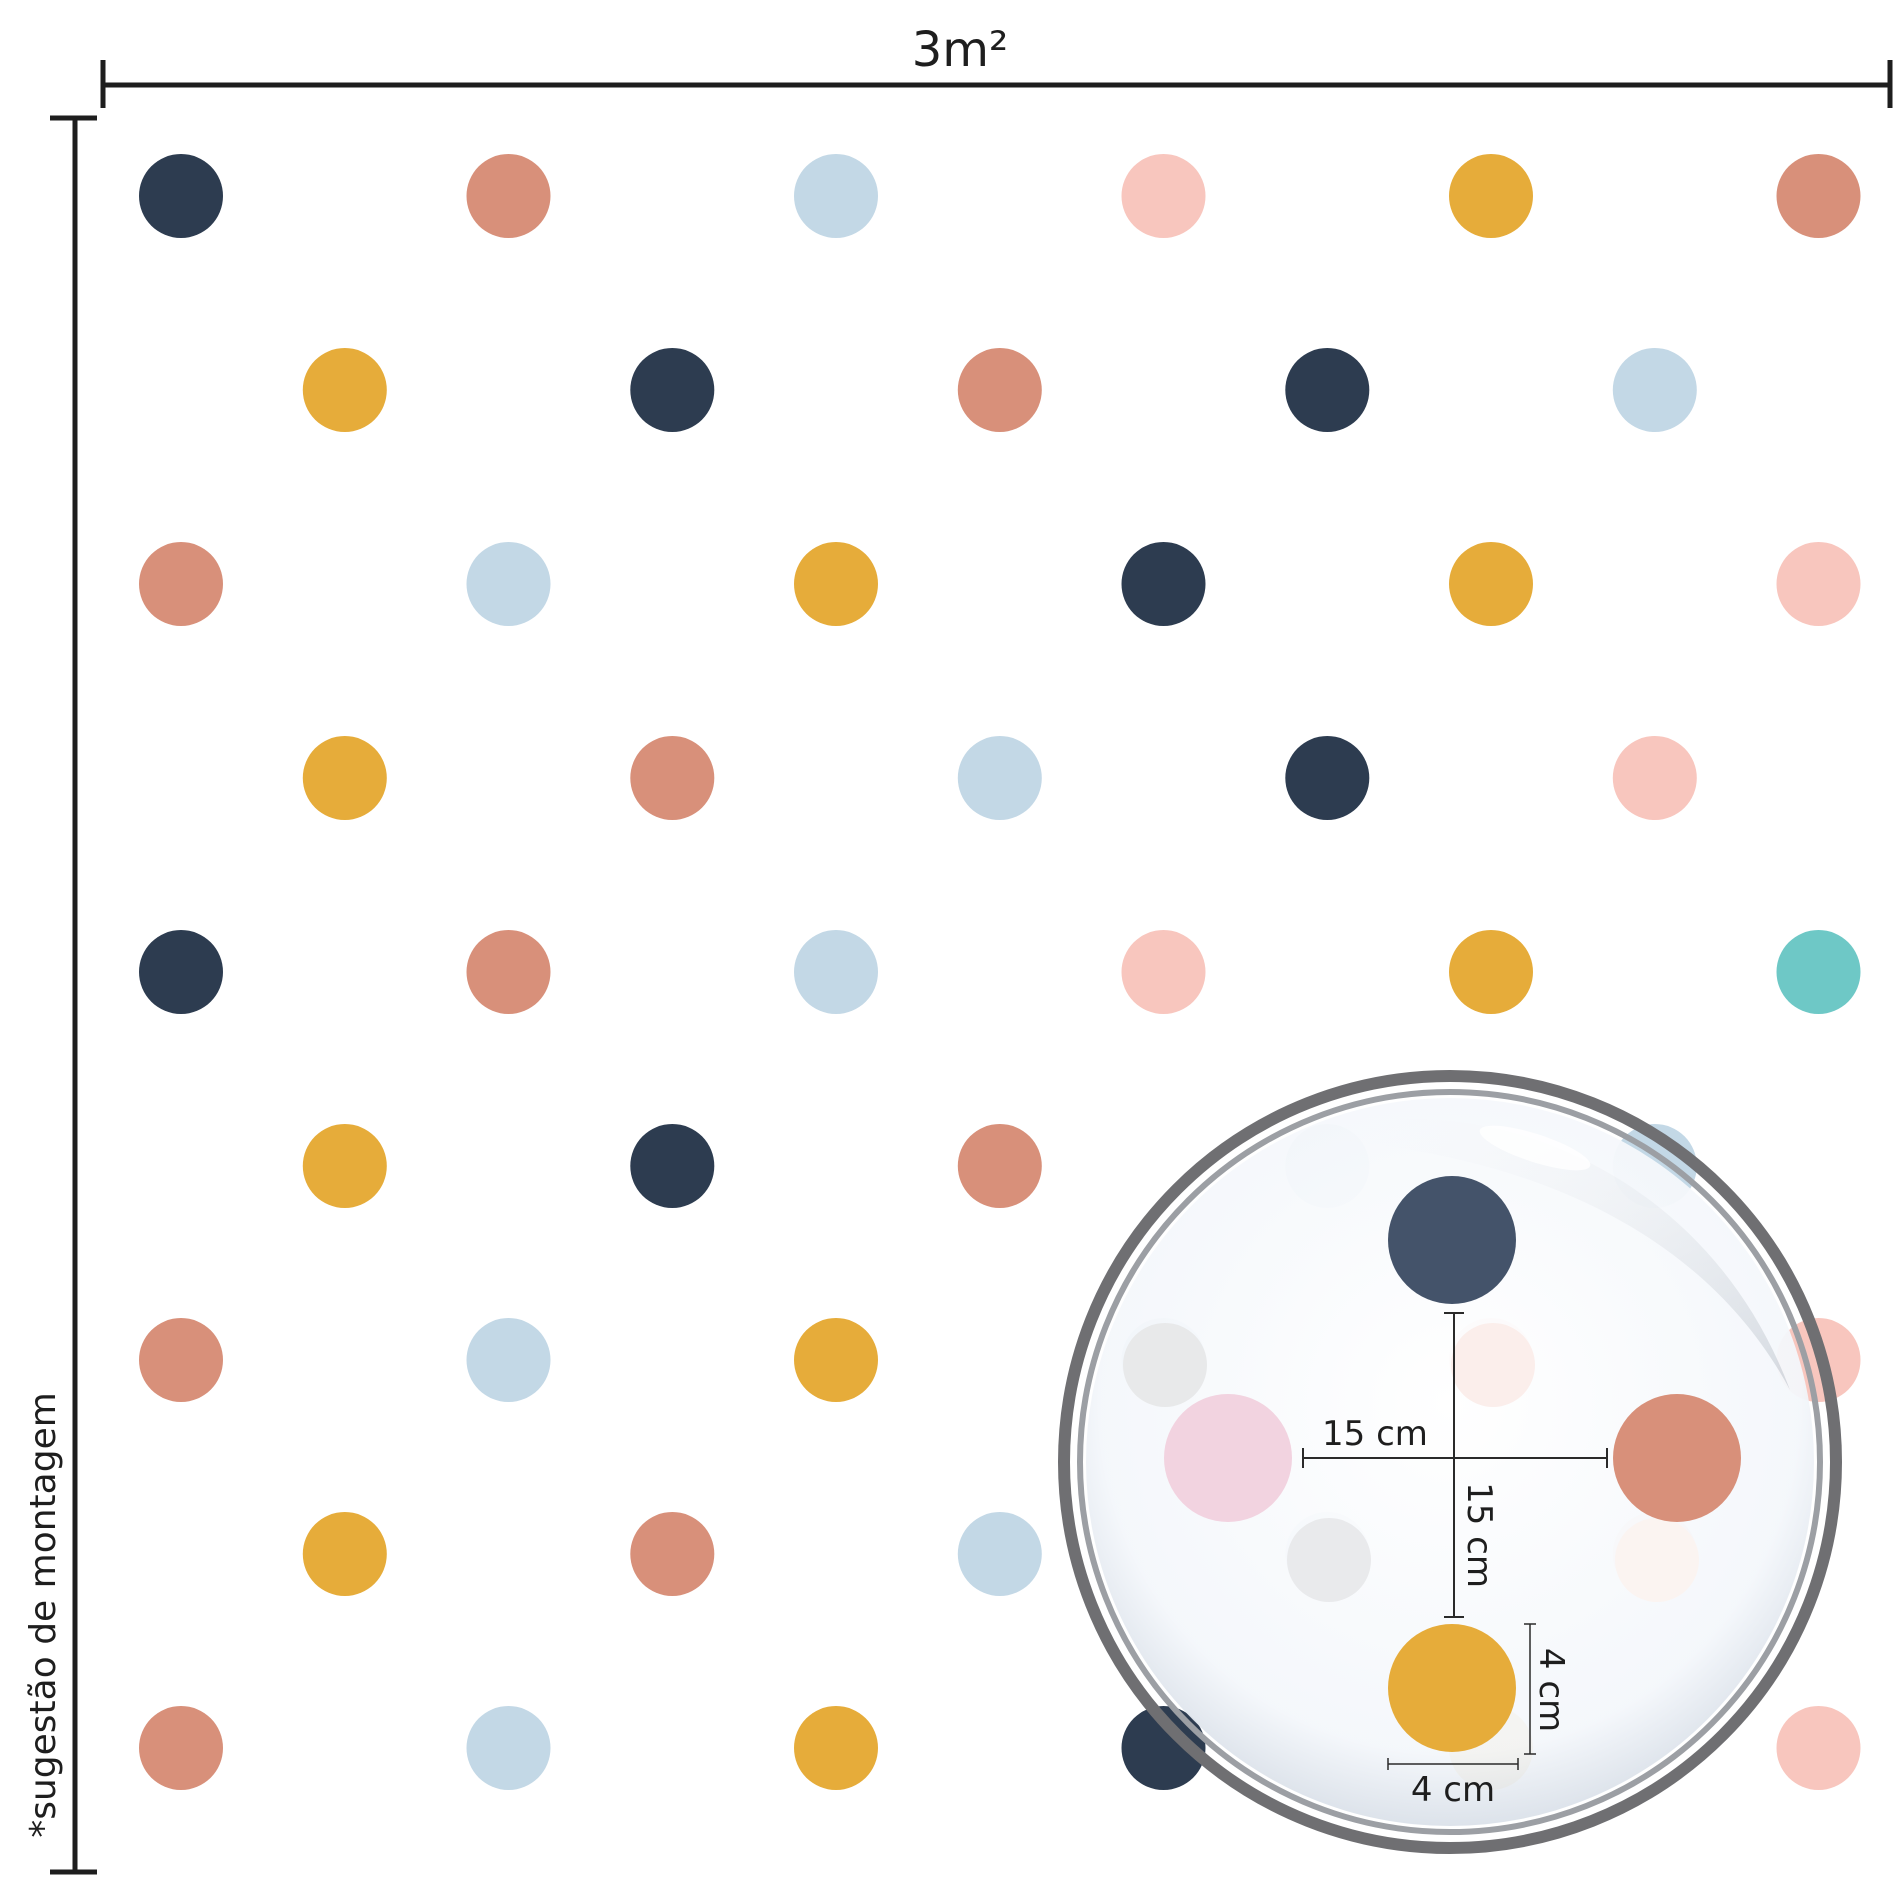 The image size is (1900, 1900). Describe the element at coordinates (1479, 1535) in the screenshot. I see `vertical-spacing-label: 15 cm` at that location.